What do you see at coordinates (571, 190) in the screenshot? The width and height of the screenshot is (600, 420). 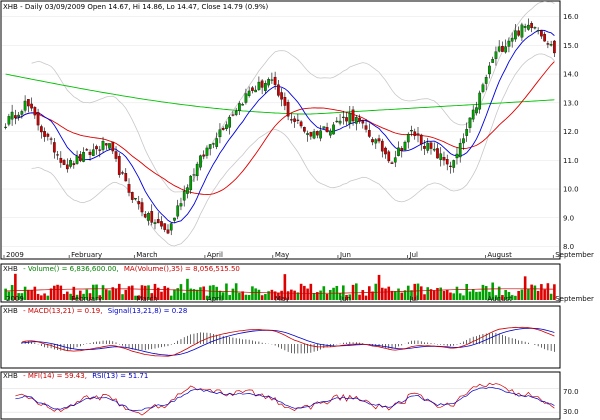 I see `price-y-tick: 10.0` at bounding box center [571, 190].